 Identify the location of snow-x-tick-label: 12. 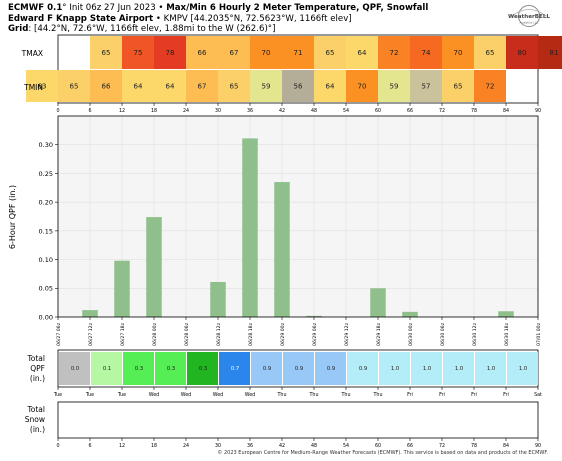
(122, 446).